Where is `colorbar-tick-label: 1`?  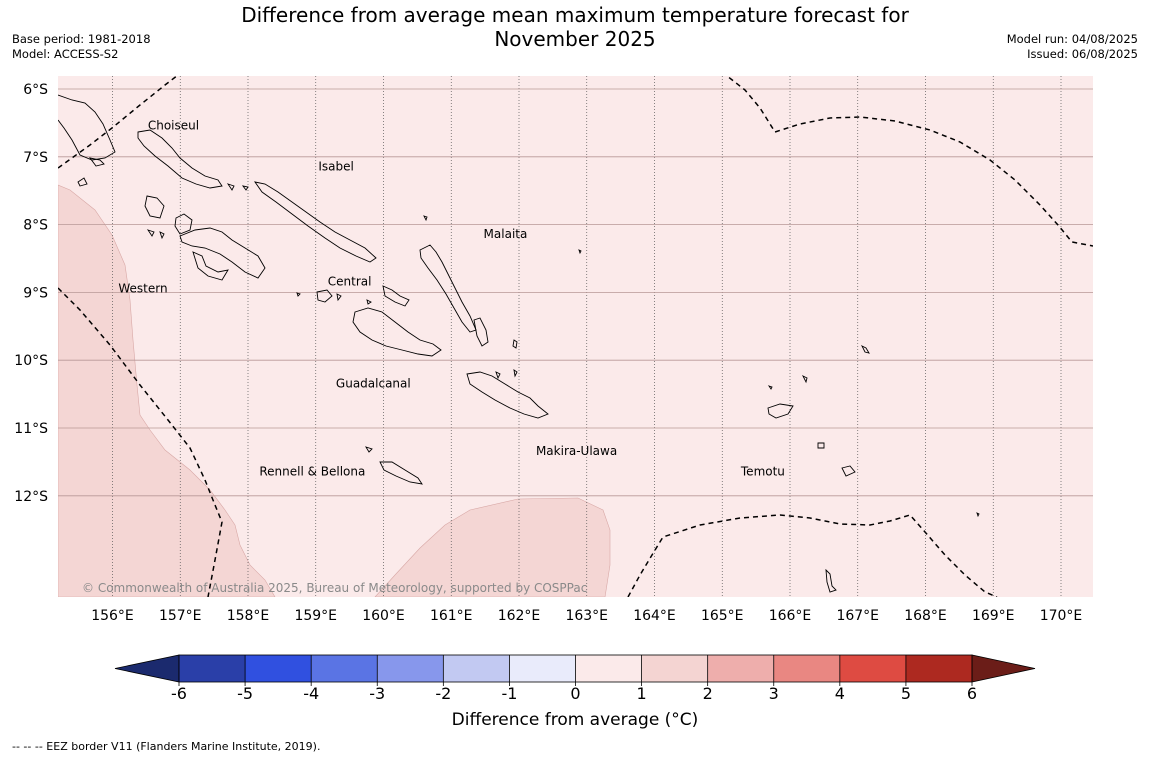 colorbar-tick-label: 1 is located at coordinates (641, 692).